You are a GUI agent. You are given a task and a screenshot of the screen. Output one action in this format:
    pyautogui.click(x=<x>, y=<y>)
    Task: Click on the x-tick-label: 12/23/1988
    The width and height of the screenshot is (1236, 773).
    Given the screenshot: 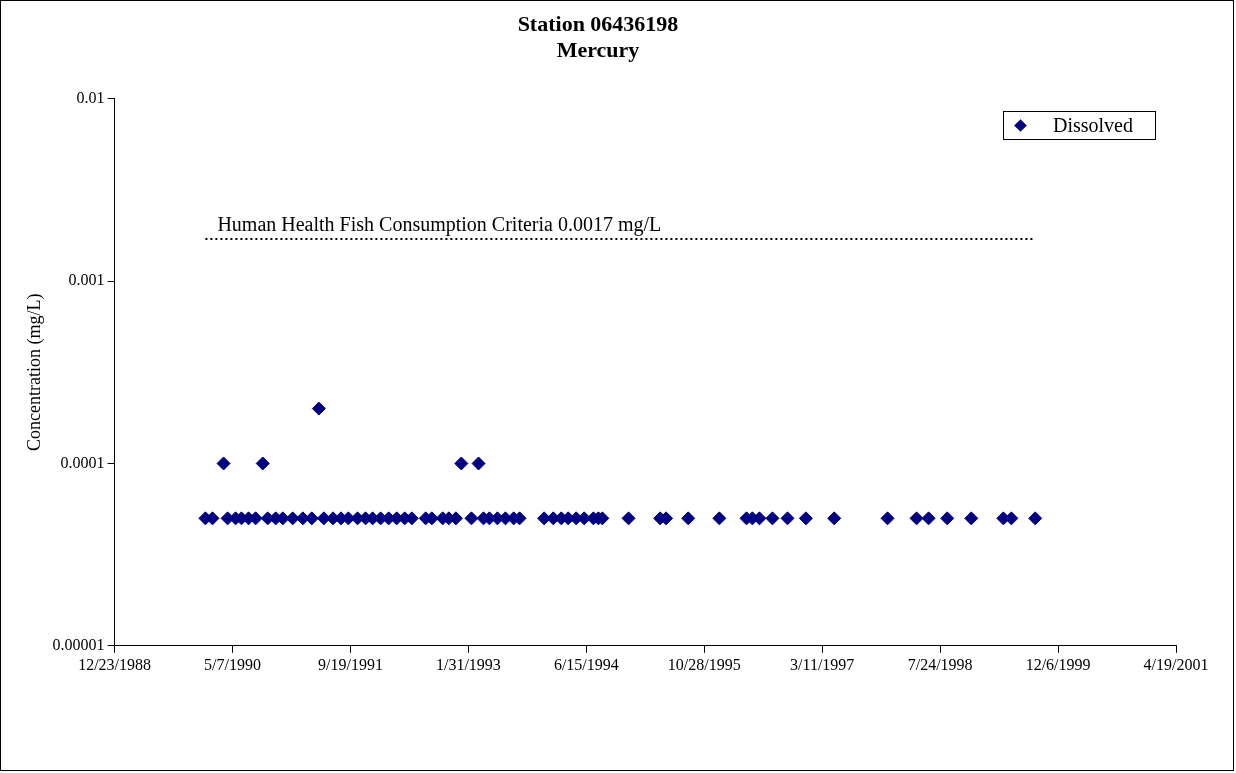 What is the action you would take?
    pyautogui.click(x=115, y=664)
    